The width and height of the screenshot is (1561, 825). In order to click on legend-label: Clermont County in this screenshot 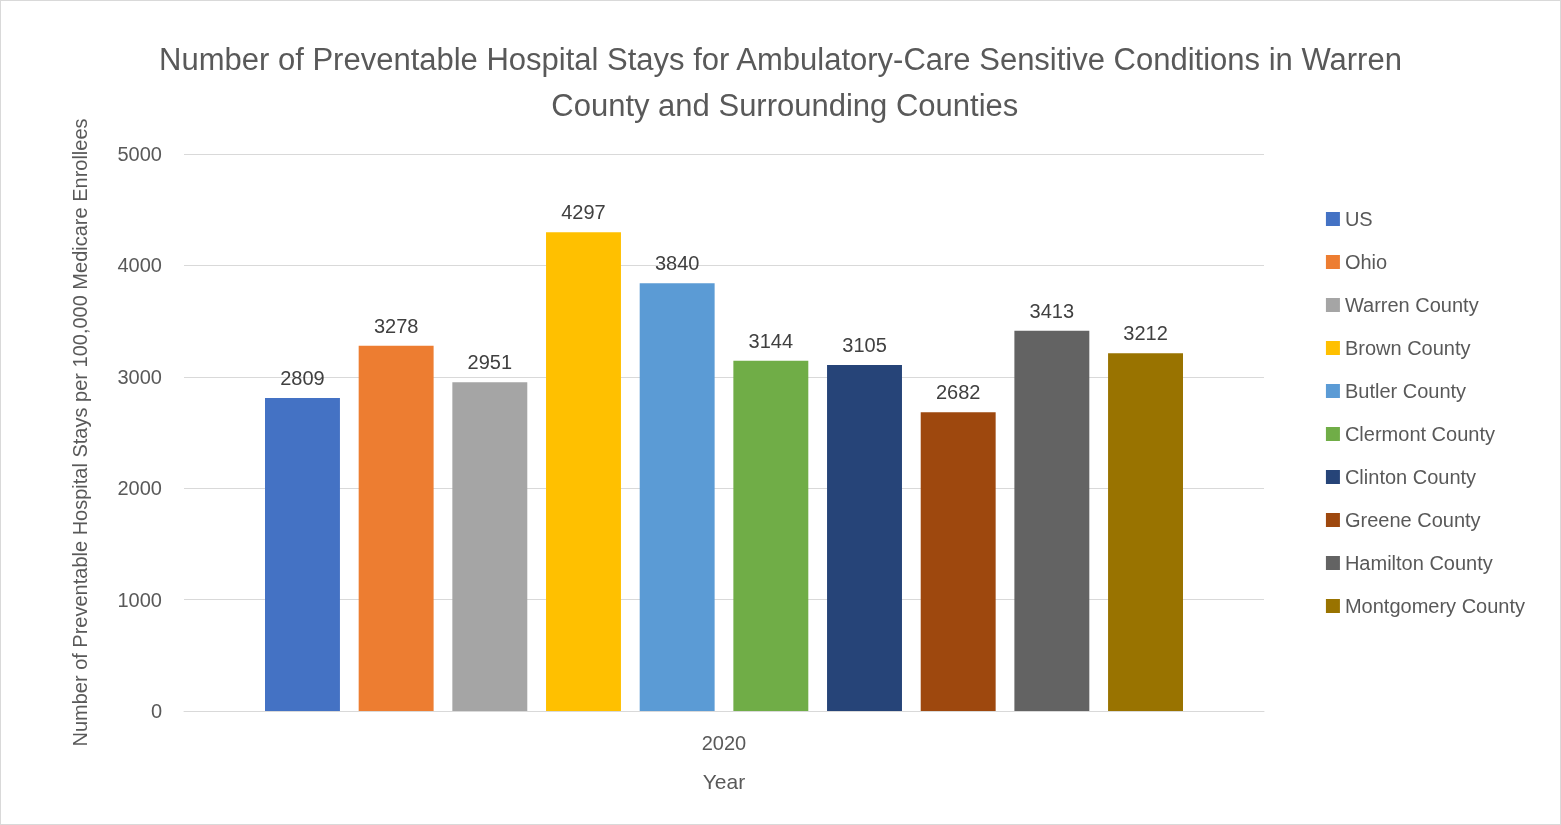, I will do `click(1419, 434)`.